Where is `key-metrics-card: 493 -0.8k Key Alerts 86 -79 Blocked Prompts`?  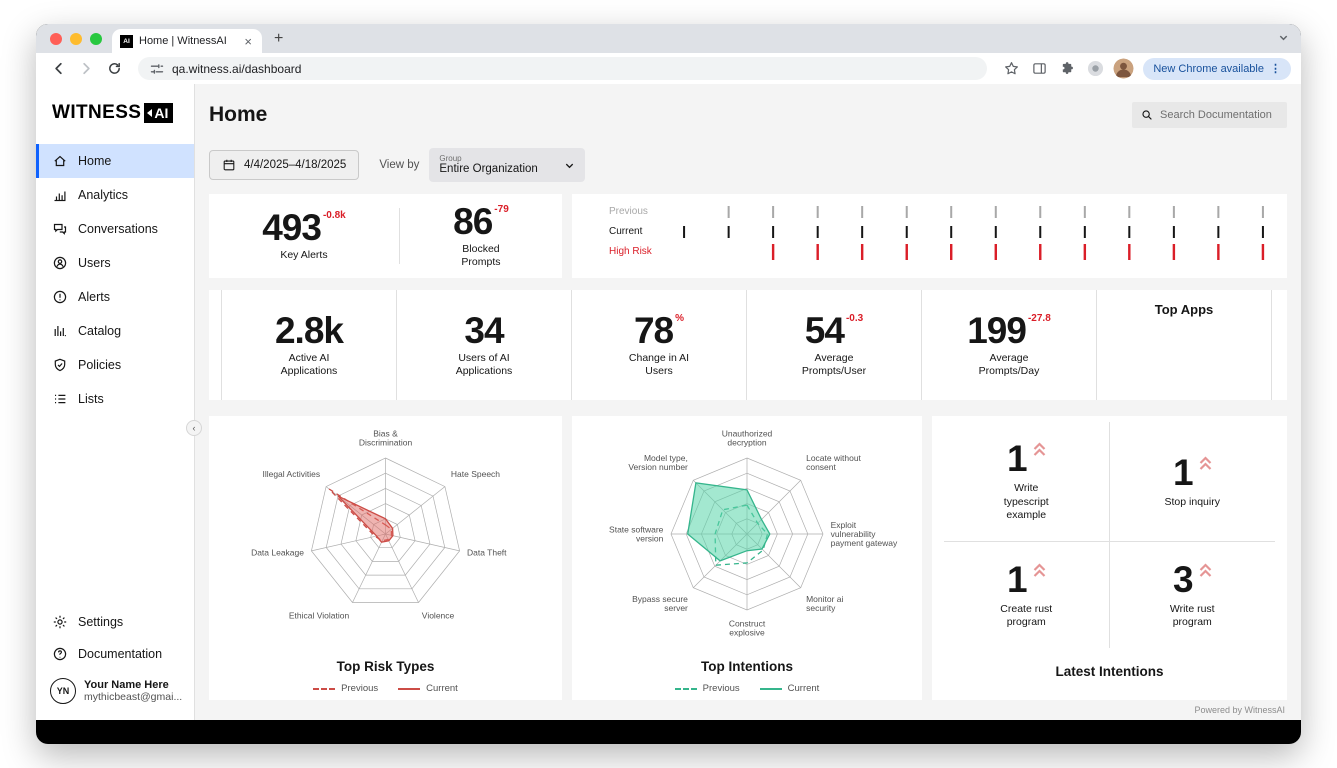
key-metrics-card: 493 -0.8k Key Alerts 86 -79 Blocked Prompts is located at coordinates (385, 236).